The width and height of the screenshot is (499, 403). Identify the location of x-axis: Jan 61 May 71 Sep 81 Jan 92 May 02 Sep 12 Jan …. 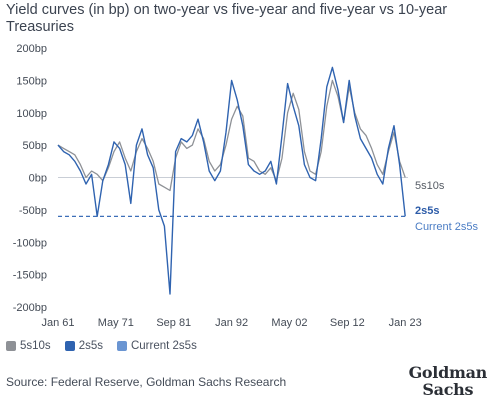
(231, 323).